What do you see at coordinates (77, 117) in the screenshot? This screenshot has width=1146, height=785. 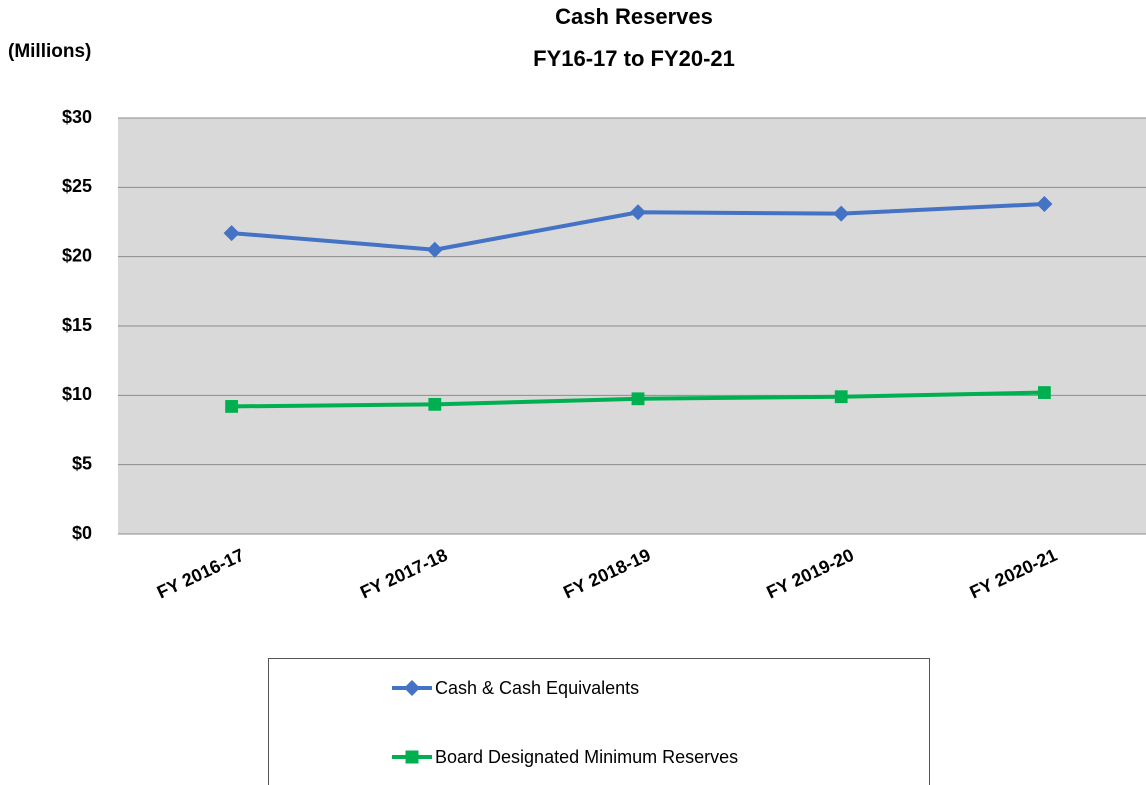 I see `y-tick-label: $30` at bounding box center [77, 117].